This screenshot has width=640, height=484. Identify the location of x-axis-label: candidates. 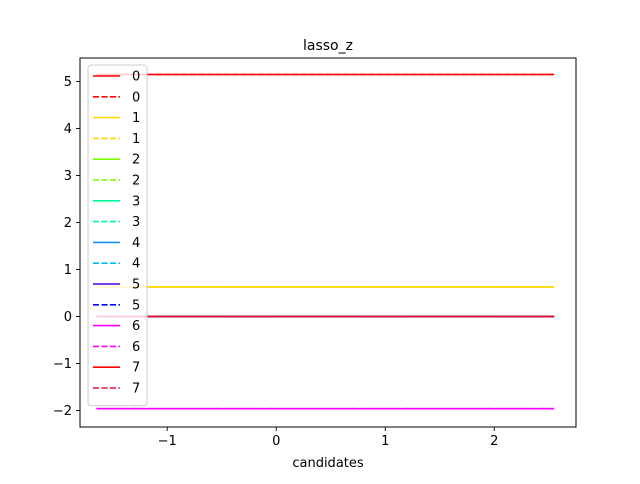
(328, 463).